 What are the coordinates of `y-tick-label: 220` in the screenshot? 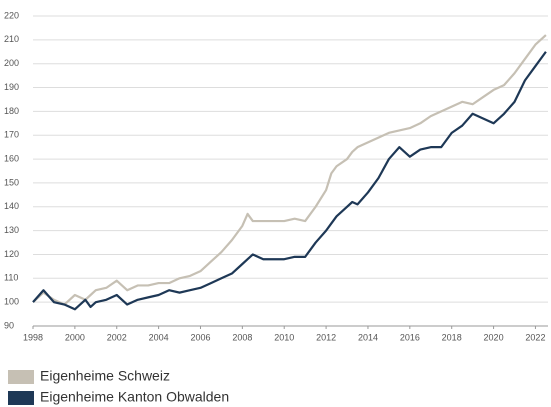 It's located at (11, 15).